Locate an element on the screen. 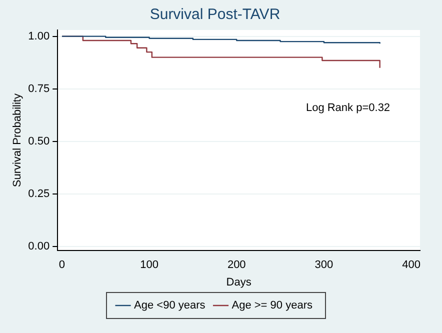 The width and height of the screenshot is (442, 333). x-tick-label: 100 is located at coordinates (149, 265).